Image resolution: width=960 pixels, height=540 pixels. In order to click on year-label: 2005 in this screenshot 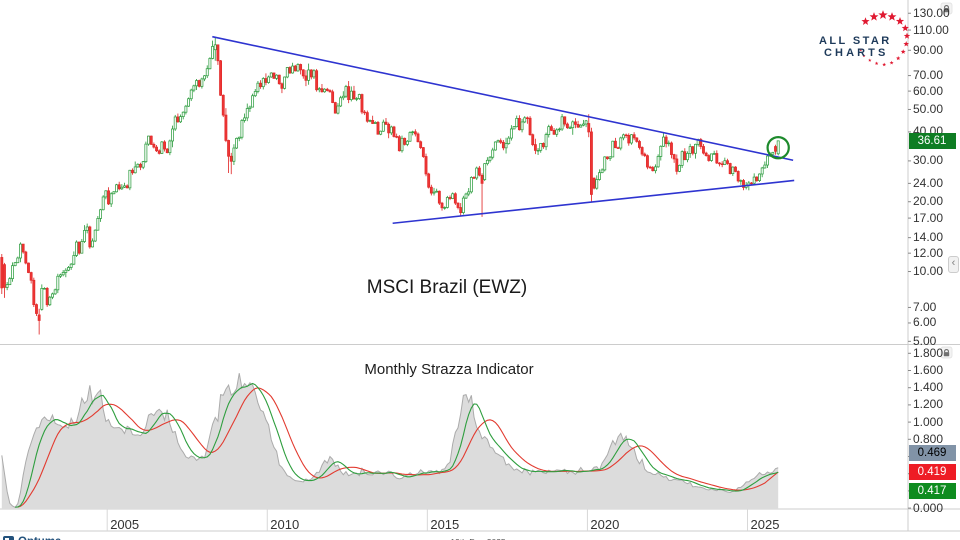, I will do `click(125, 524)`.